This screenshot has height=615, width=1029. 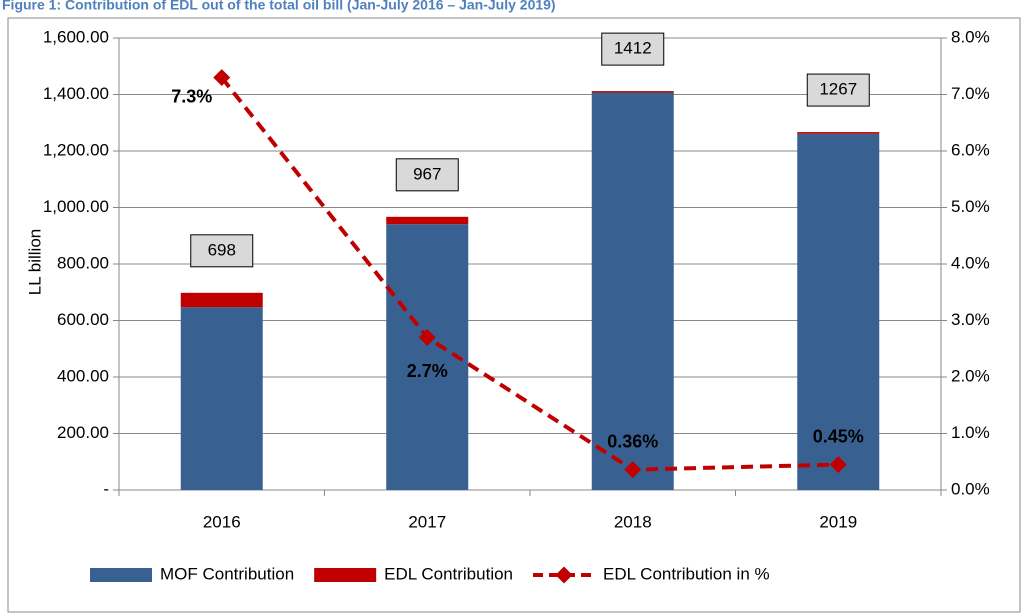 I want to click on y-tick-label: 1,000.00, so click(x=76, y=206).